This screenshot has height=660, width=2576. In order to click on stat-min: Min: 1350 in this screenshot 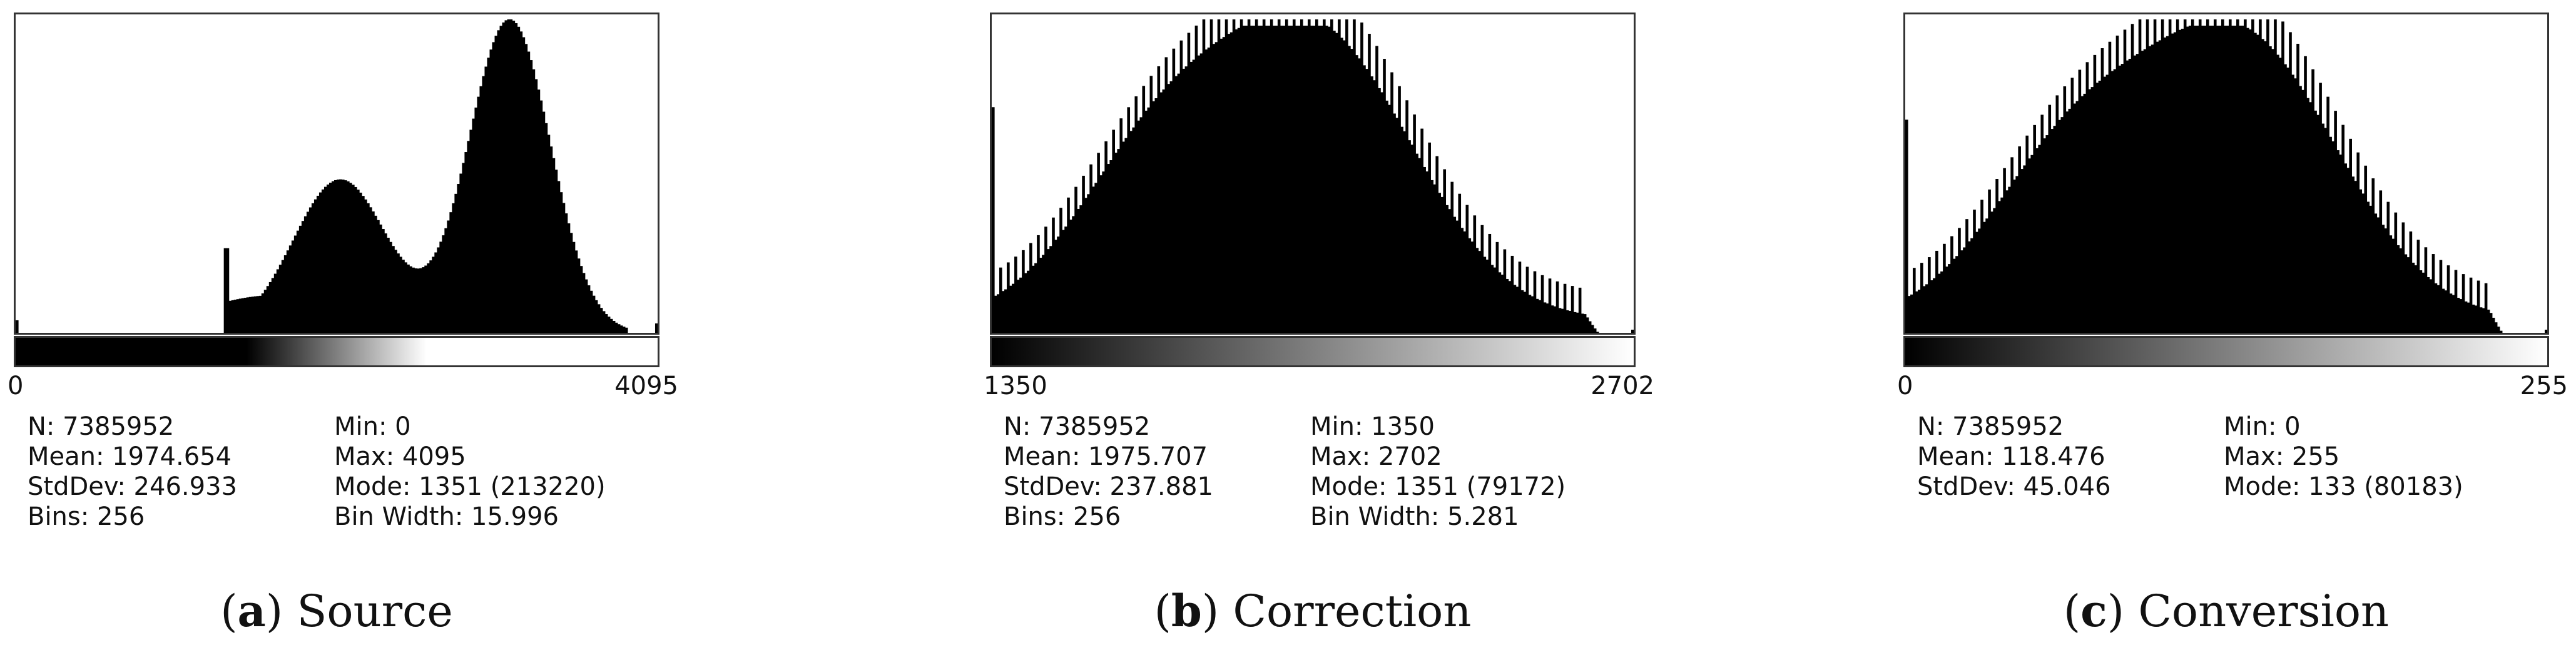, I will do `click(1373, 426)`.